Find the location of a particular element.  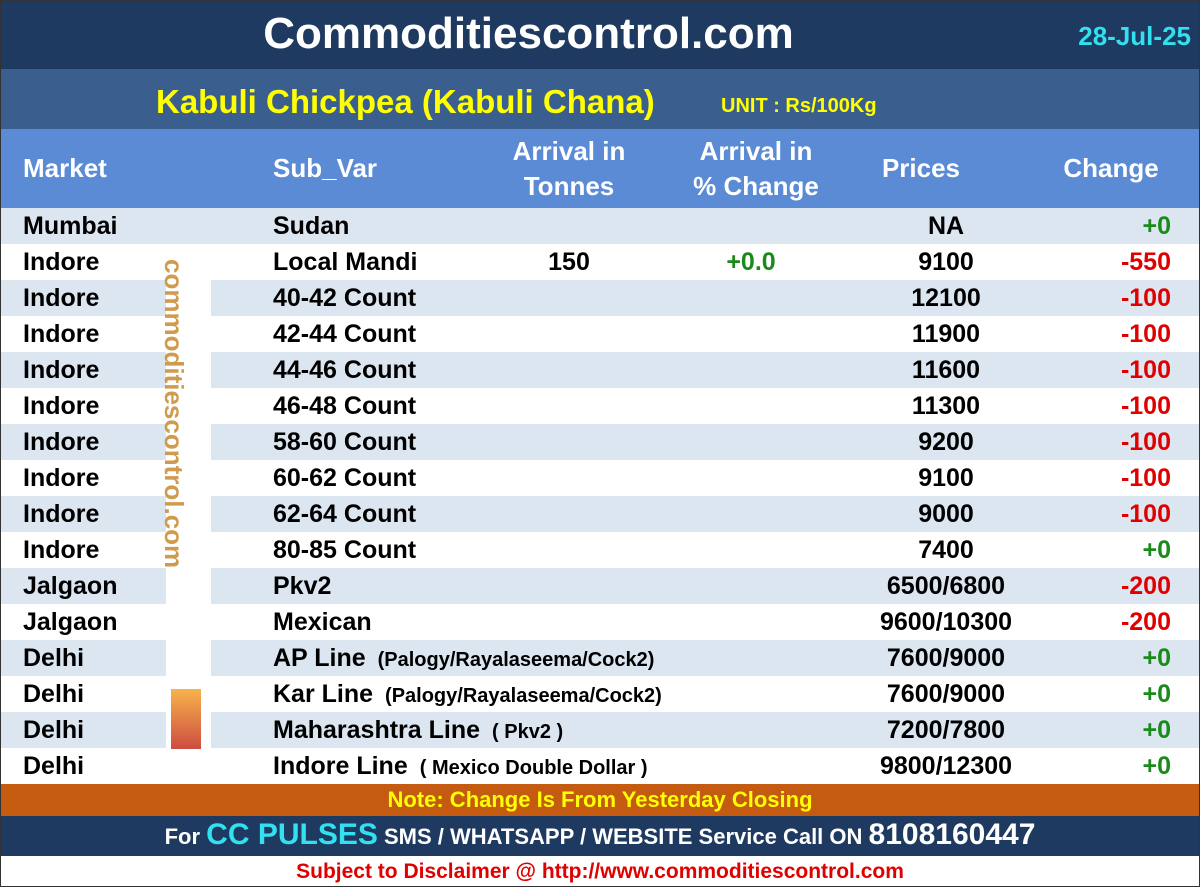

table-header is located at coordinates (600, 168).